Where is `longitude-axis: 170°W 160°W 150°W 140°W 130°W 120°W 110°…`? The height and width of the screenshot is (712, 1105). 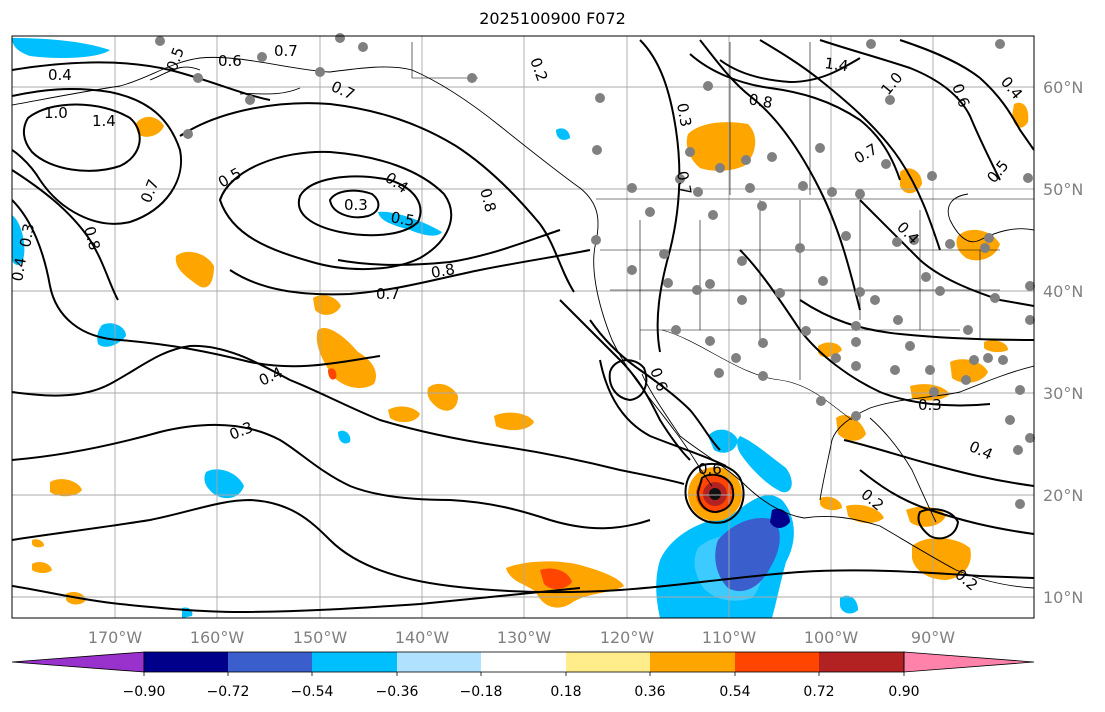 longitude-axis: 170°W 160°W 150°W 140°W 130°W 120°W 110°… is located at coordinates (521, 637).